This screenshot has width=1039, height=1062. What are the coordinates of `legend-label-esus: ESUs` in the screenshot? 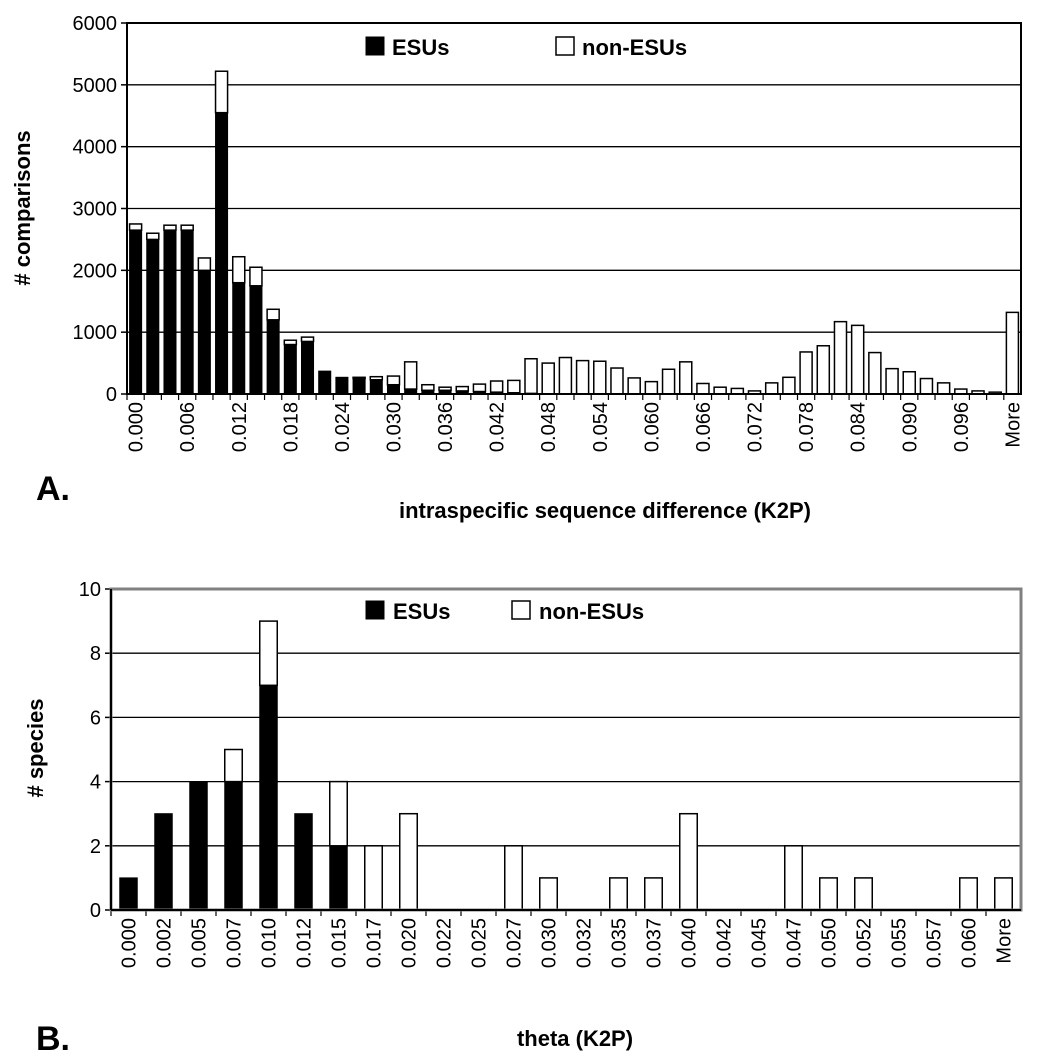 It's located at (420, 47).